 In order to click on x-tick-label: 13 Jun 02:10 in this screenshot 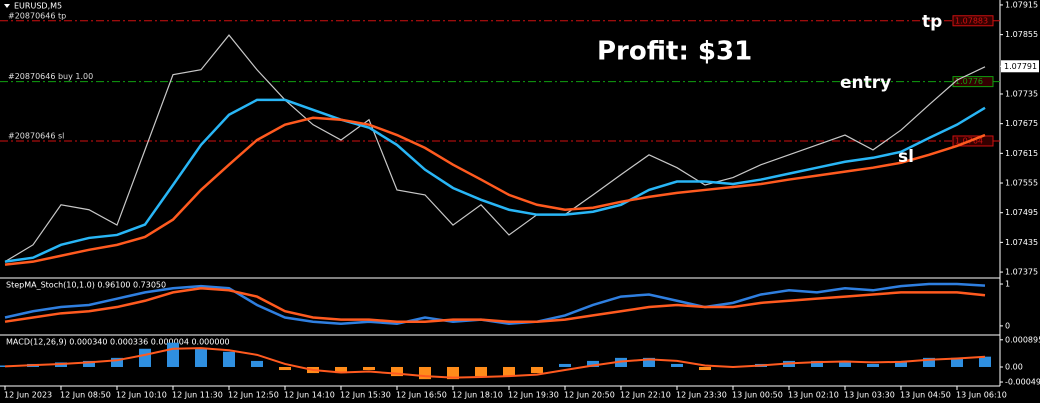, I will do `click(813, 395)`.